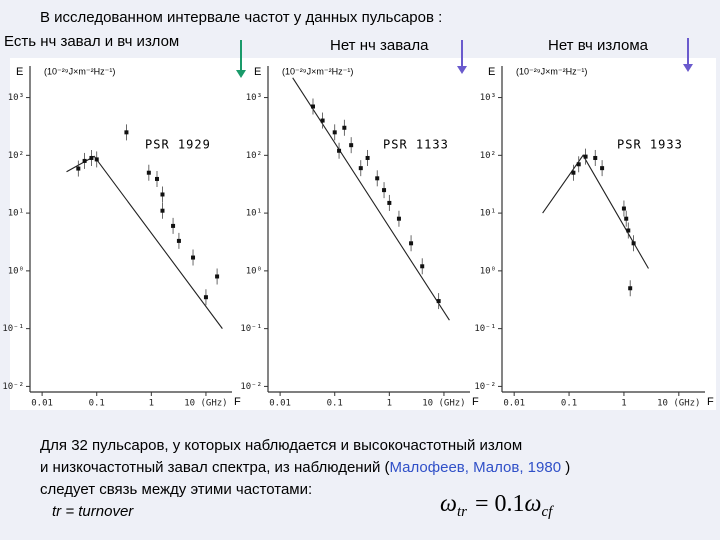 This screenshot has height=540, width=720. I want to click on formula-subscript: cf, so click(547, 512).